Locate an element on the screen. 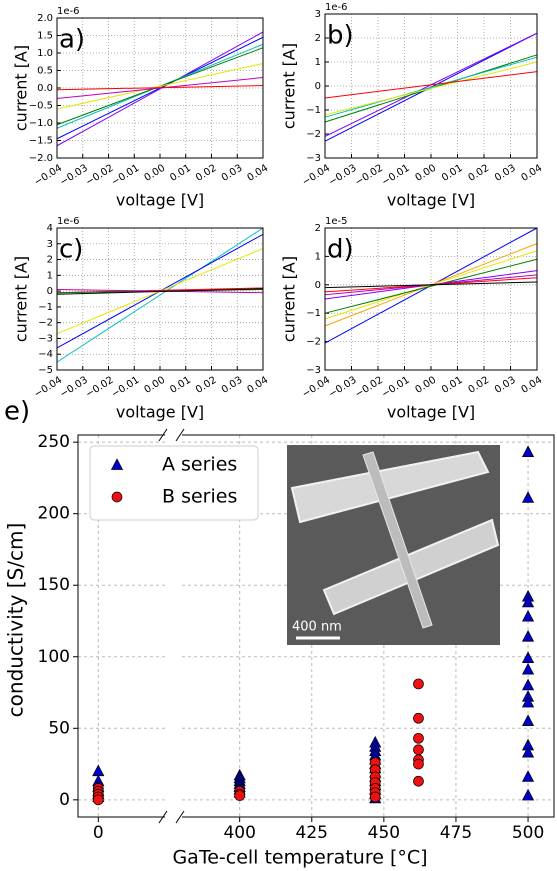  legend-box is located at coordinates (174, 483).